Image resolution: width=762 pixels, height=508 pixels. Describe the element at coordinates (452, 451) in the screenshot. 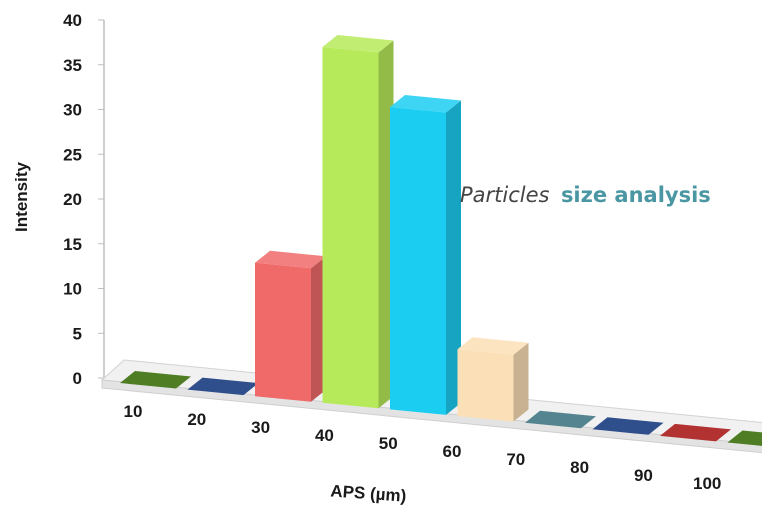

I see `x-tick-label: 60` at that location.